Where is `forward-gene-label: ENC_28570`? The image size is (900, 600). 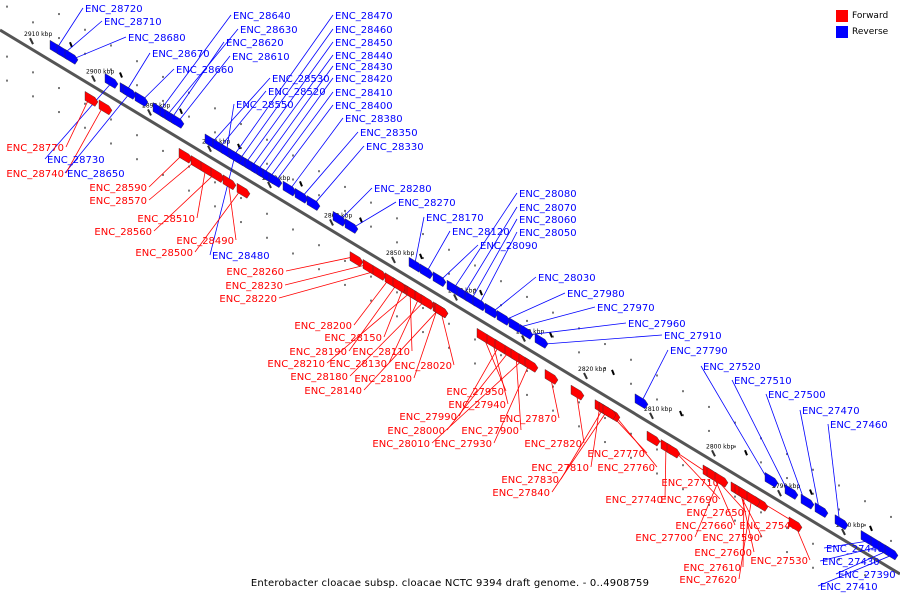
forward-gene-label: ENC_28570 is located at coordinates (118, 201).